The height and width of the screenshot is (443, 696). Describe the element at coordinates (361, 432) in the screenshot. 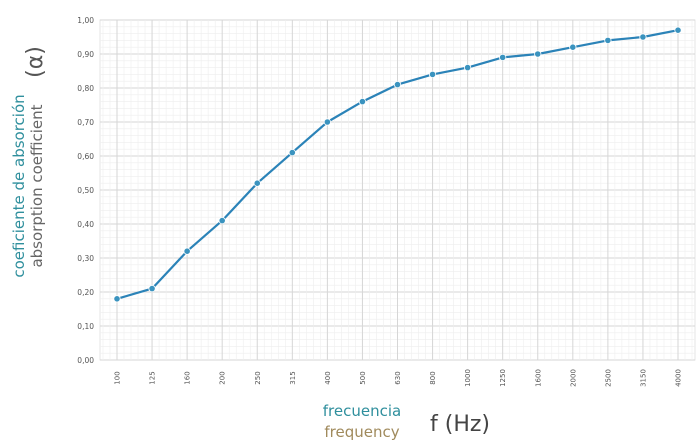

I see `x-label-line2: frequency` at that location.